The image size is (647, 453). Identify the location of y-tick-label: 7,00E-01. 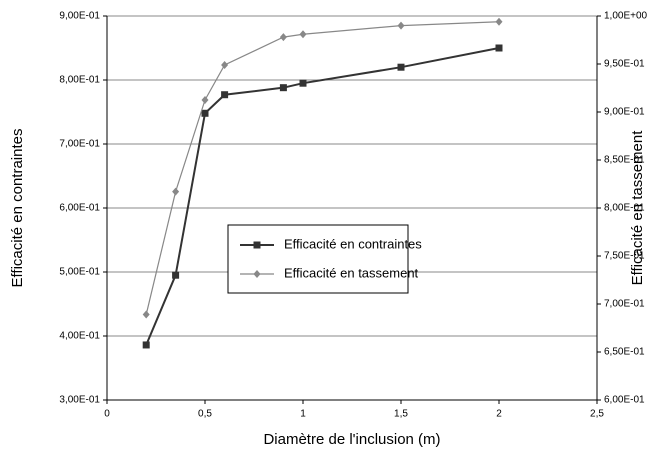
(79, 144).